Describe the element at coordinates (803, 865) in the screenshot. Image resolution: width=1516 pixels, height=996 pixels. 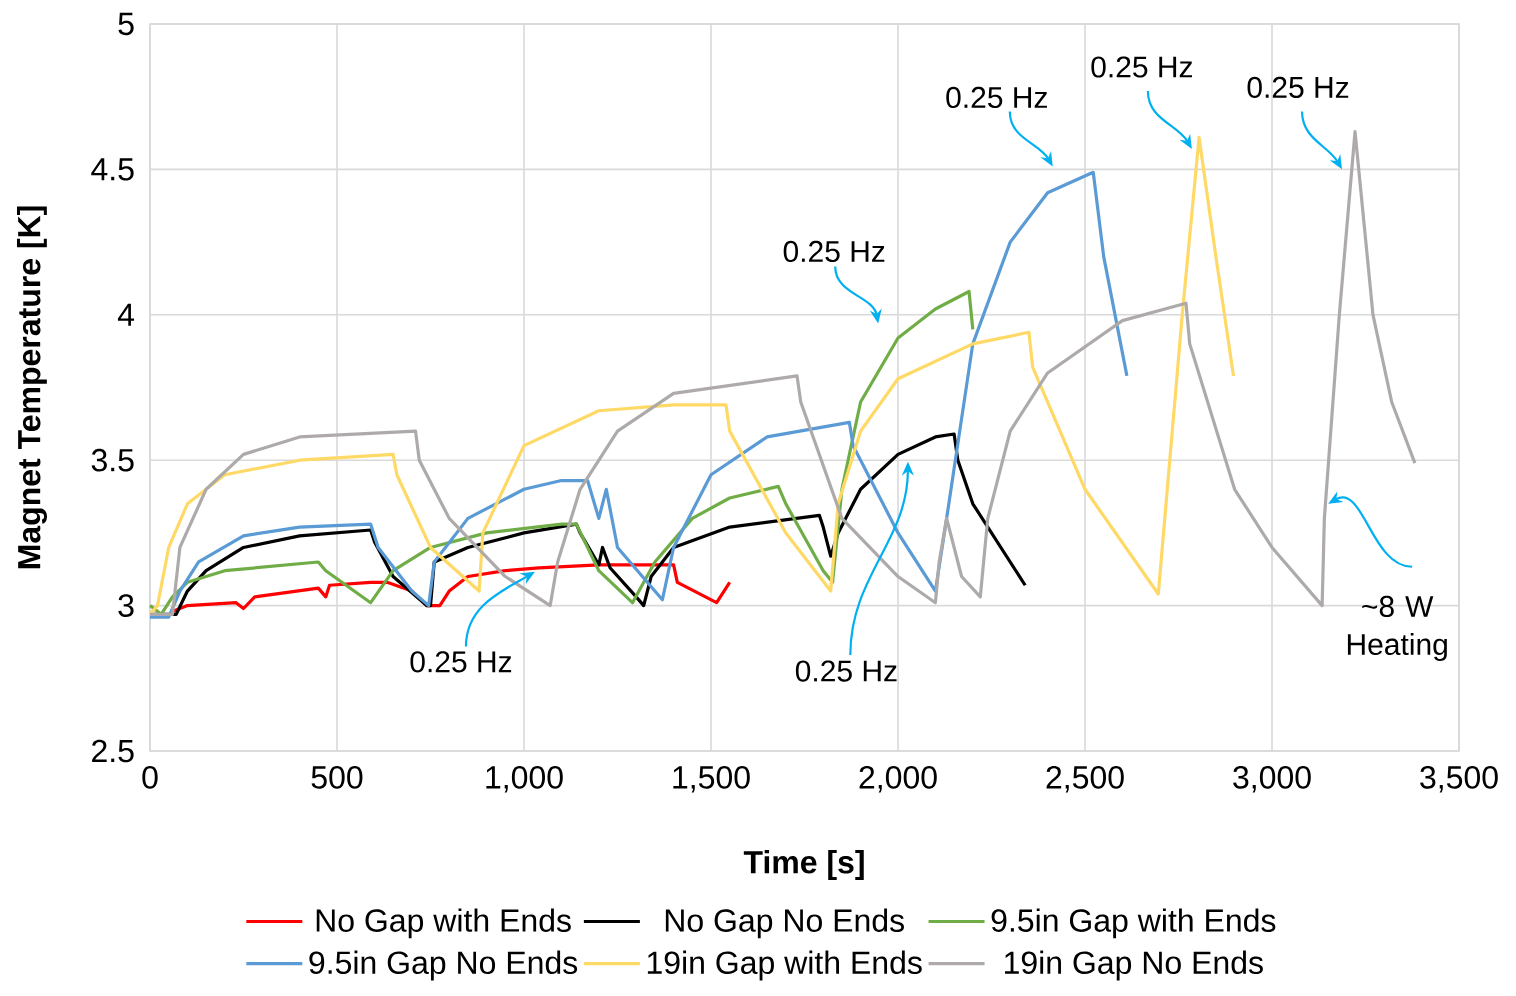
I see `x-axis-title: Time [s]` at that location.